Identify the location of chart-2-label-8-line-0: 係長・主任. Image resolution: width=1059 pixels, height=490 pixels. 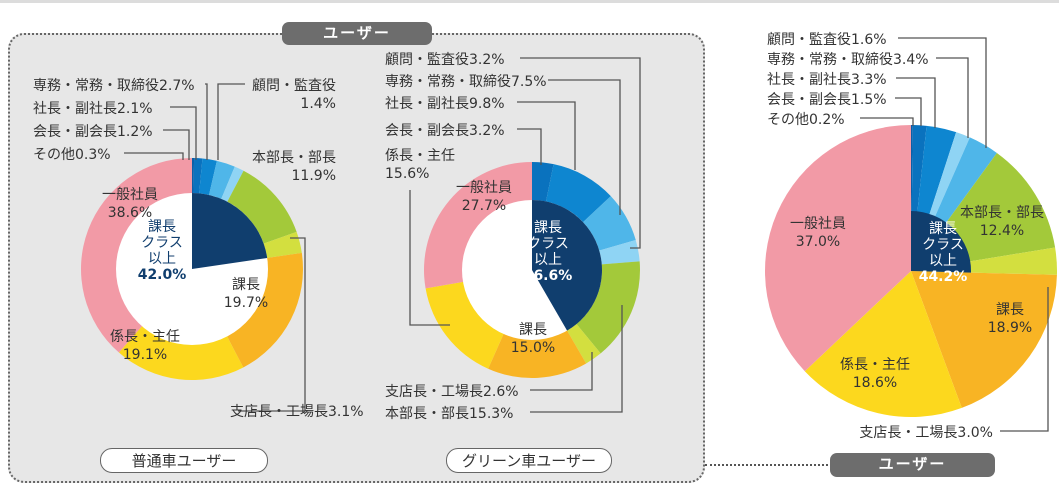
(875, 365).